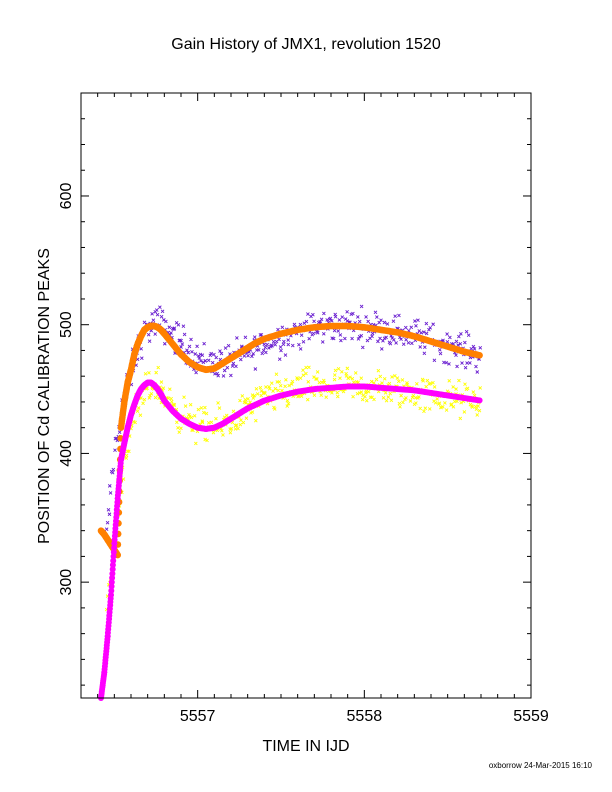 Image resolution: width=612 pixels, height=792 pixels. Describe the element at coordinates (540, 765) in the screenshot. I see `credit-annotation: oxborrow 24-Mar-2015 16:10` at that location.